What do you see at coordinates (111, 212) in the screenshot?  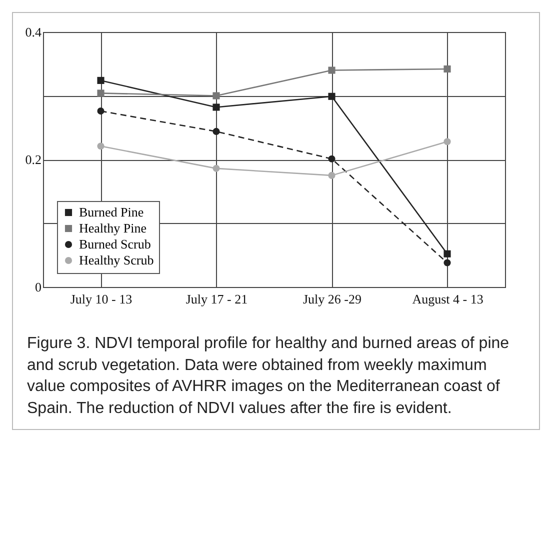 I see `legend-label: Burned Pine` at bounding box center [111, 212].